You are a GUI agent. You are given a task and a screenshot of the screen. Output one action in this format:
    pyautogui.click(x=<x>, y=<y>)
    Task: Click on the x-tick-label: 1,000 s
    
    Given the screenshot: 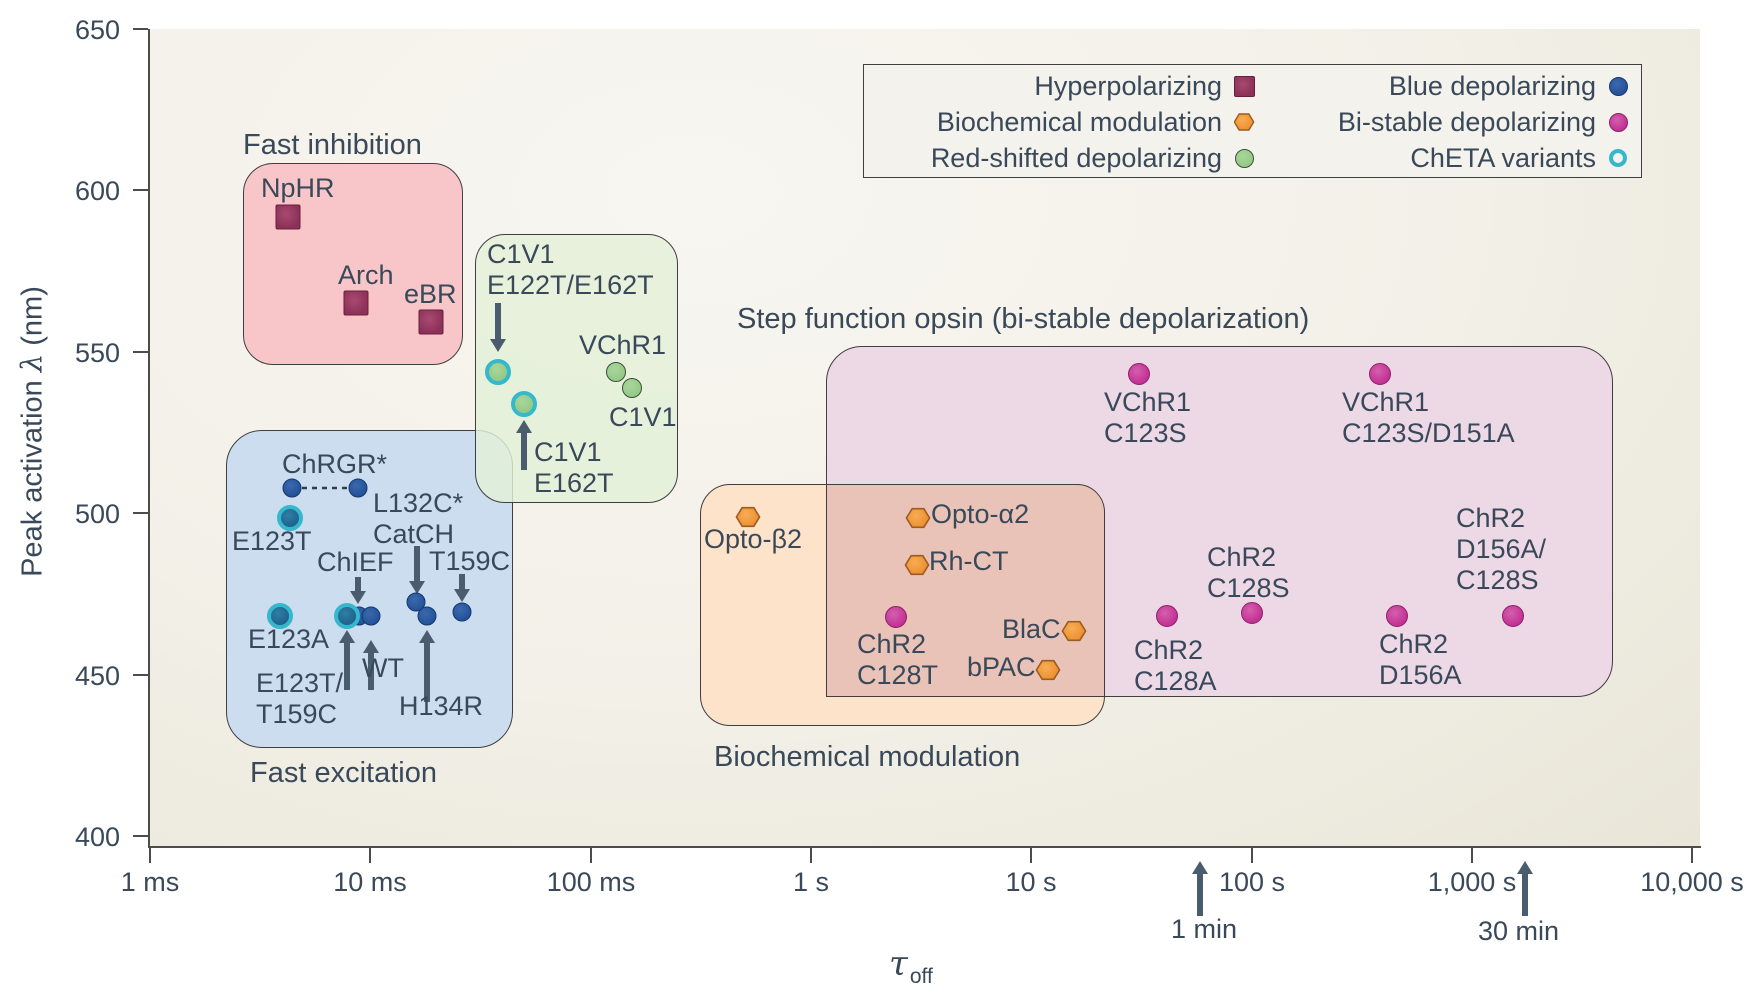 What is the action you would take?
    pyautogui.click(x=1472, y=882)
    